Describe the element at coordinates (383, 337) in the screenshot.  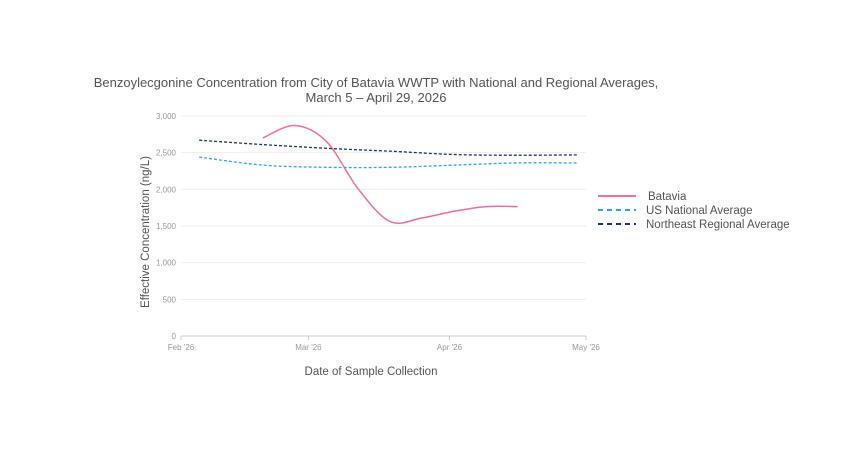
I see `axes` at that location.